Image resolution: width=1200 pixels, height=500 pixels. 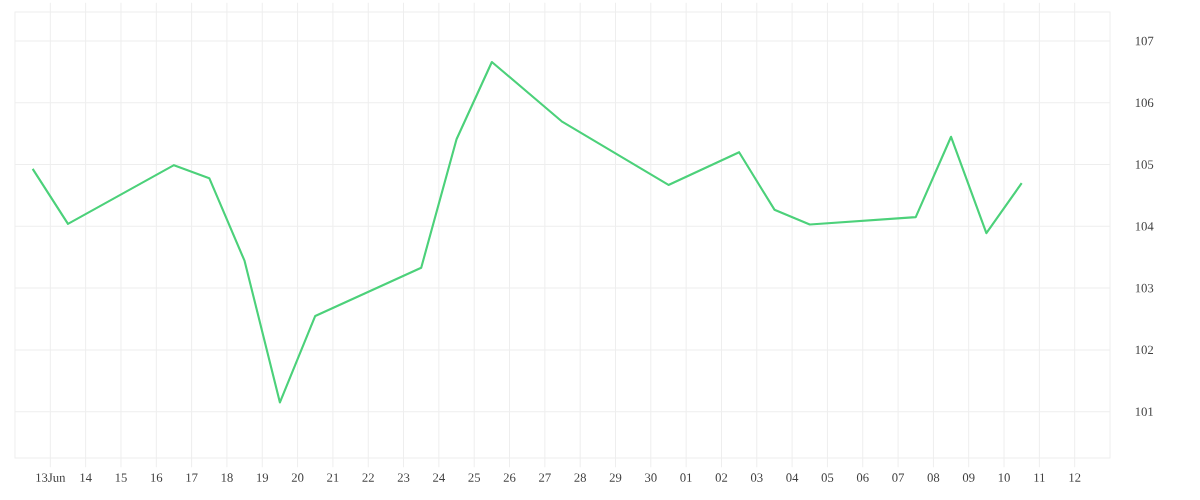 What do you see at coordinates (651, 477) in the screenshot?
I see `x-tick-label: 30` at bounding box center [651, 477].